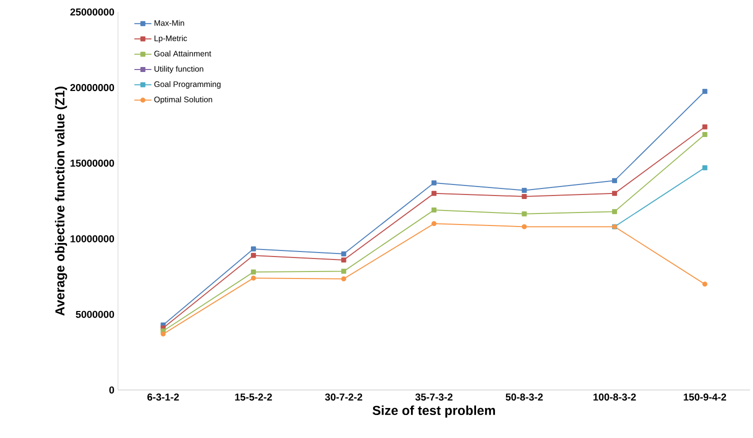 The width and height of the screenshot is (753, 438). What do you see at coordinates (433, 411) in the screenshot?
I see `x-axis-title: Size of test problem` at bounding box center [433, 411].